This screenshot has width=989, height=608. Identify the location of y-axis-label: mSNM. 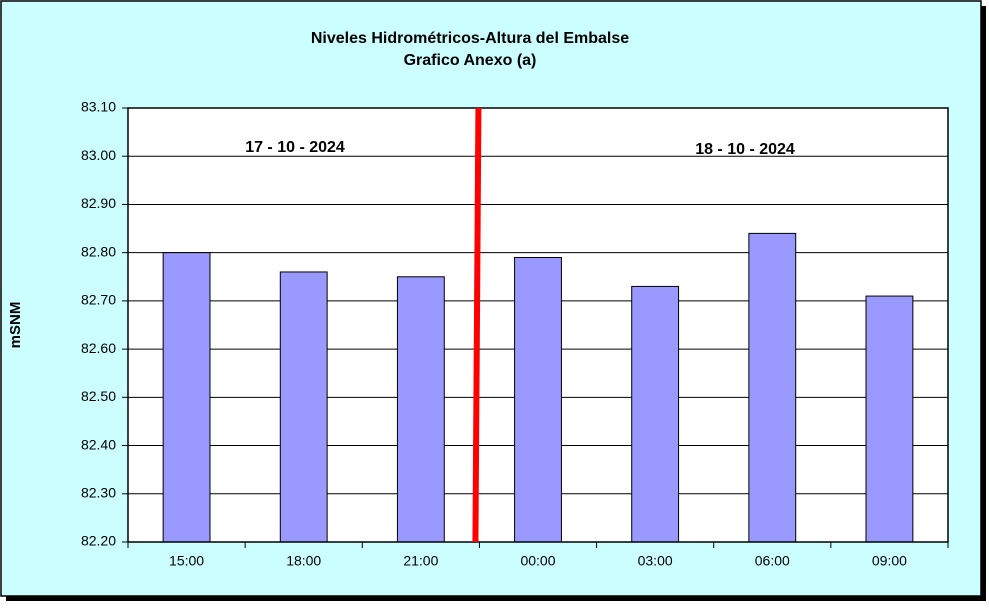
(15, 325).